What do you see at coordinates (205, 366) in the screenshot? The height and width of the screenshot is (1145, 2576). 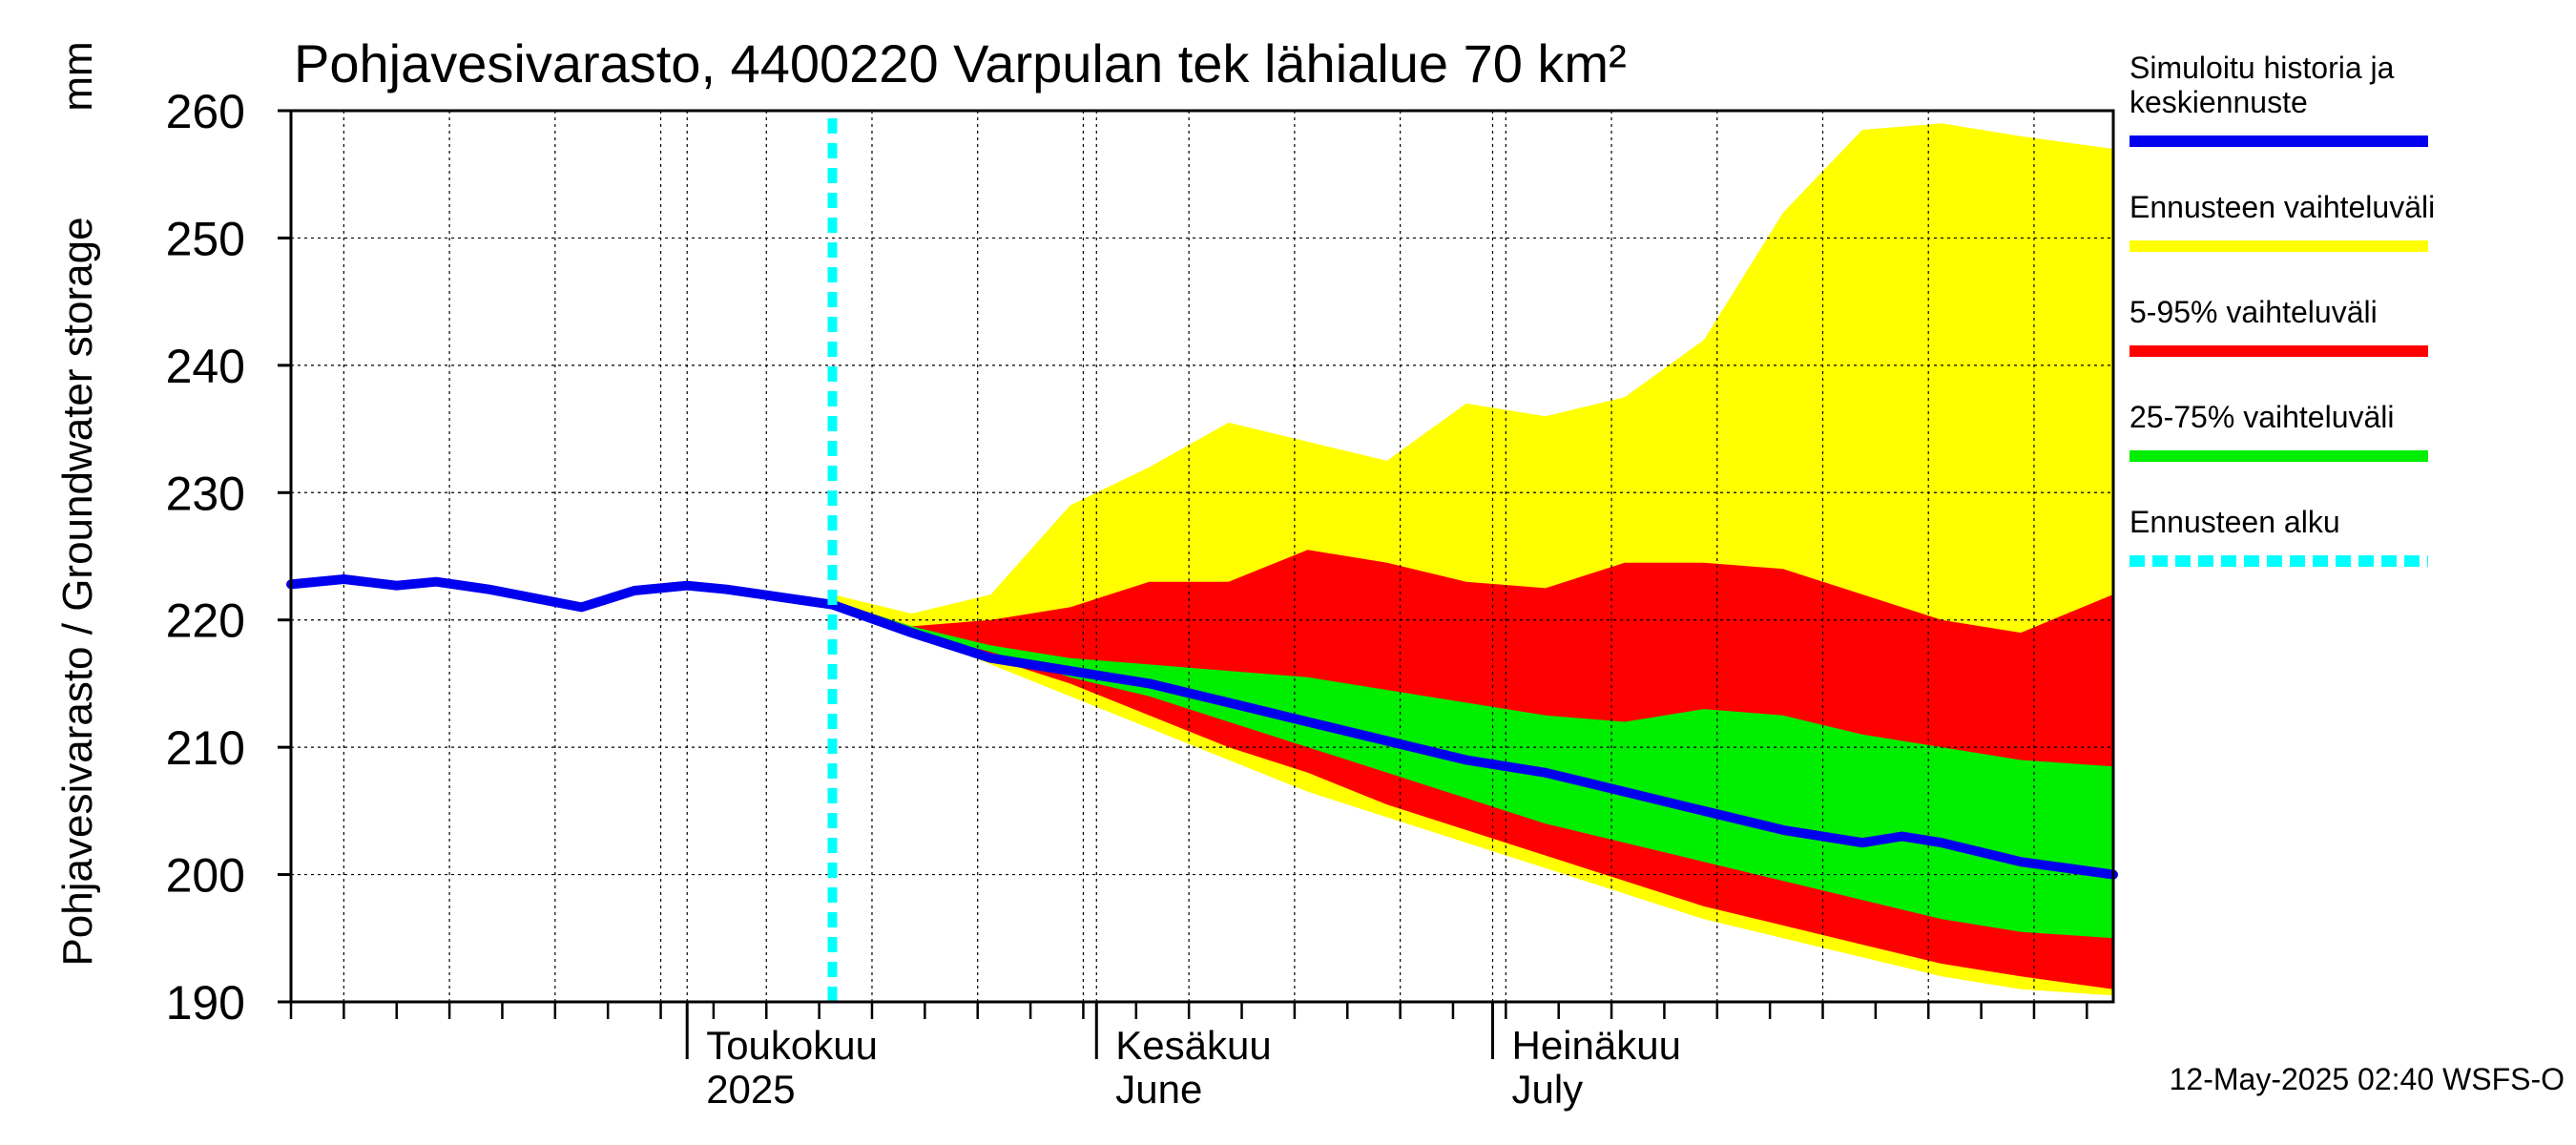 I see `y-tick-label: 240` at bounding box center [205, 366].